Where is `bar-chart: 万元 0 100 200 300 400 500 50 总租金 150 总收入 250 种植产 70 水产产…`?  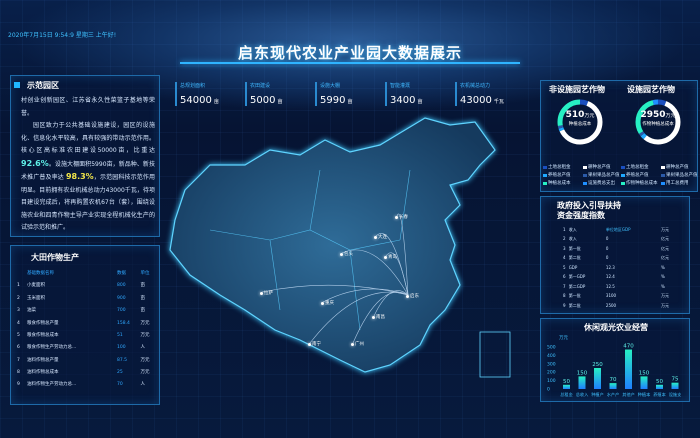
bar-chart: 万元 0 100 200 300 400 500 50 总租金 150 总收入 250 种植产 70 水产产… is located at coordinates (614, 366).